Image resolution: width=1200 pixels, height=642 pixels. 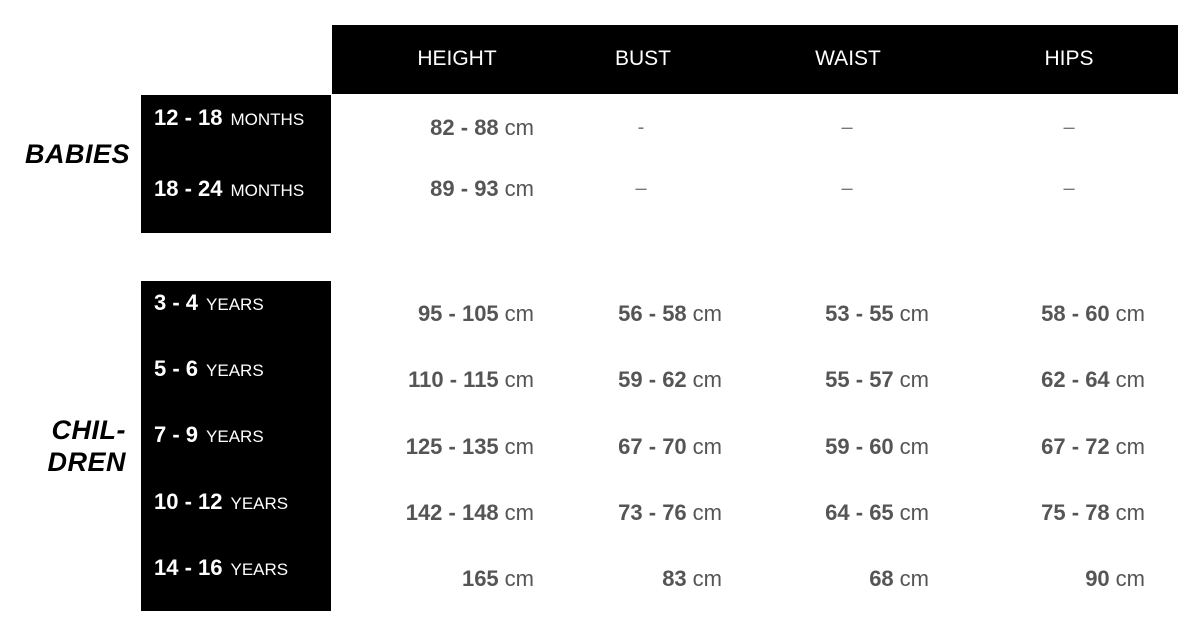 What do you see at coordinates (452, 512) in the screenshot?
I see `height-value-number: 142 - 148` at bounding box center [452, 512].